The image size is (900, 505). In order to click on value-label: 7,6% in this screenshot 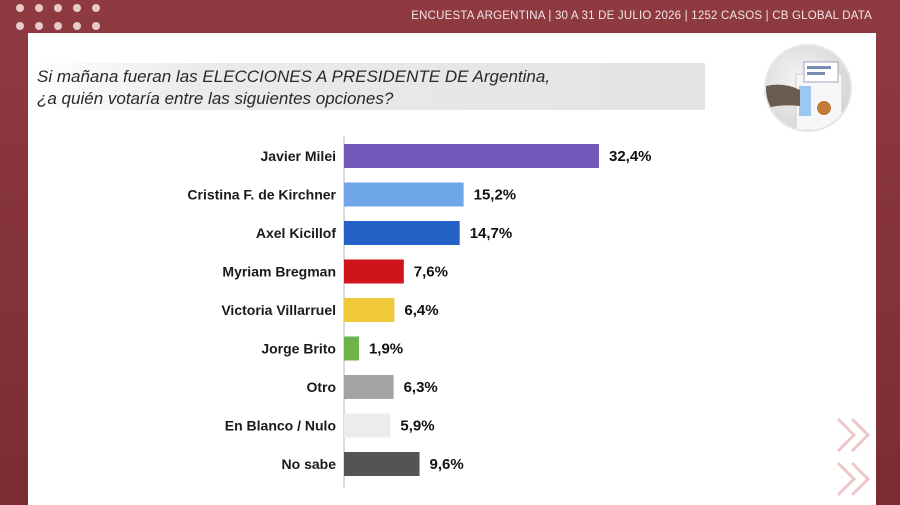, I will do `click(431, 272)`.